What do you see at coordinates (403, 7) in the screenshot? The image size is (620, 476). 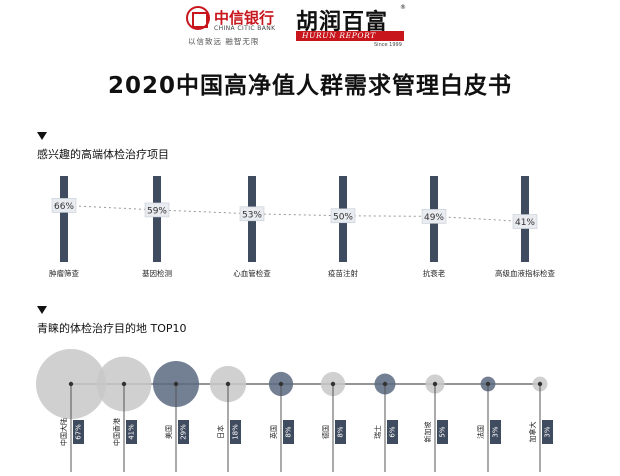 I see `registered-mark: ®` at bounding box center [403, 7].